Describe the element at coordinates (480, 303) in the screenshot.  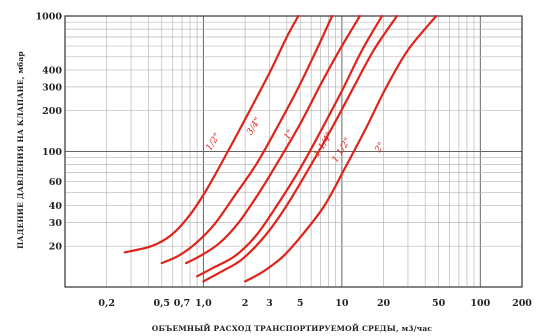
I see `x-tick-label: 100` at that location.